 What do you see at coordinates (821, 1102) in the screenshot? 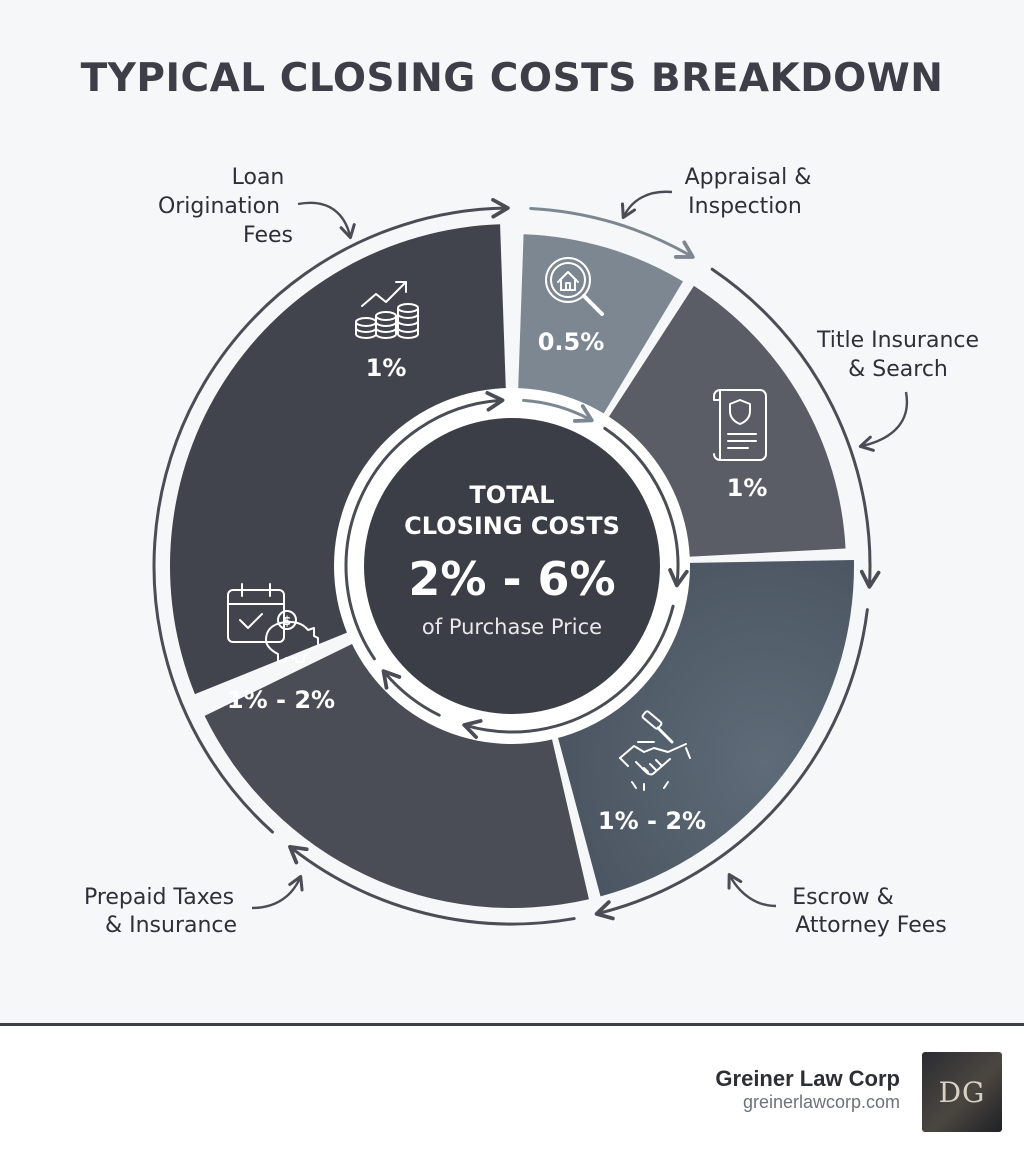
I see `company-url: greinerlawcorp.com` at bounding box center [821, 1102].